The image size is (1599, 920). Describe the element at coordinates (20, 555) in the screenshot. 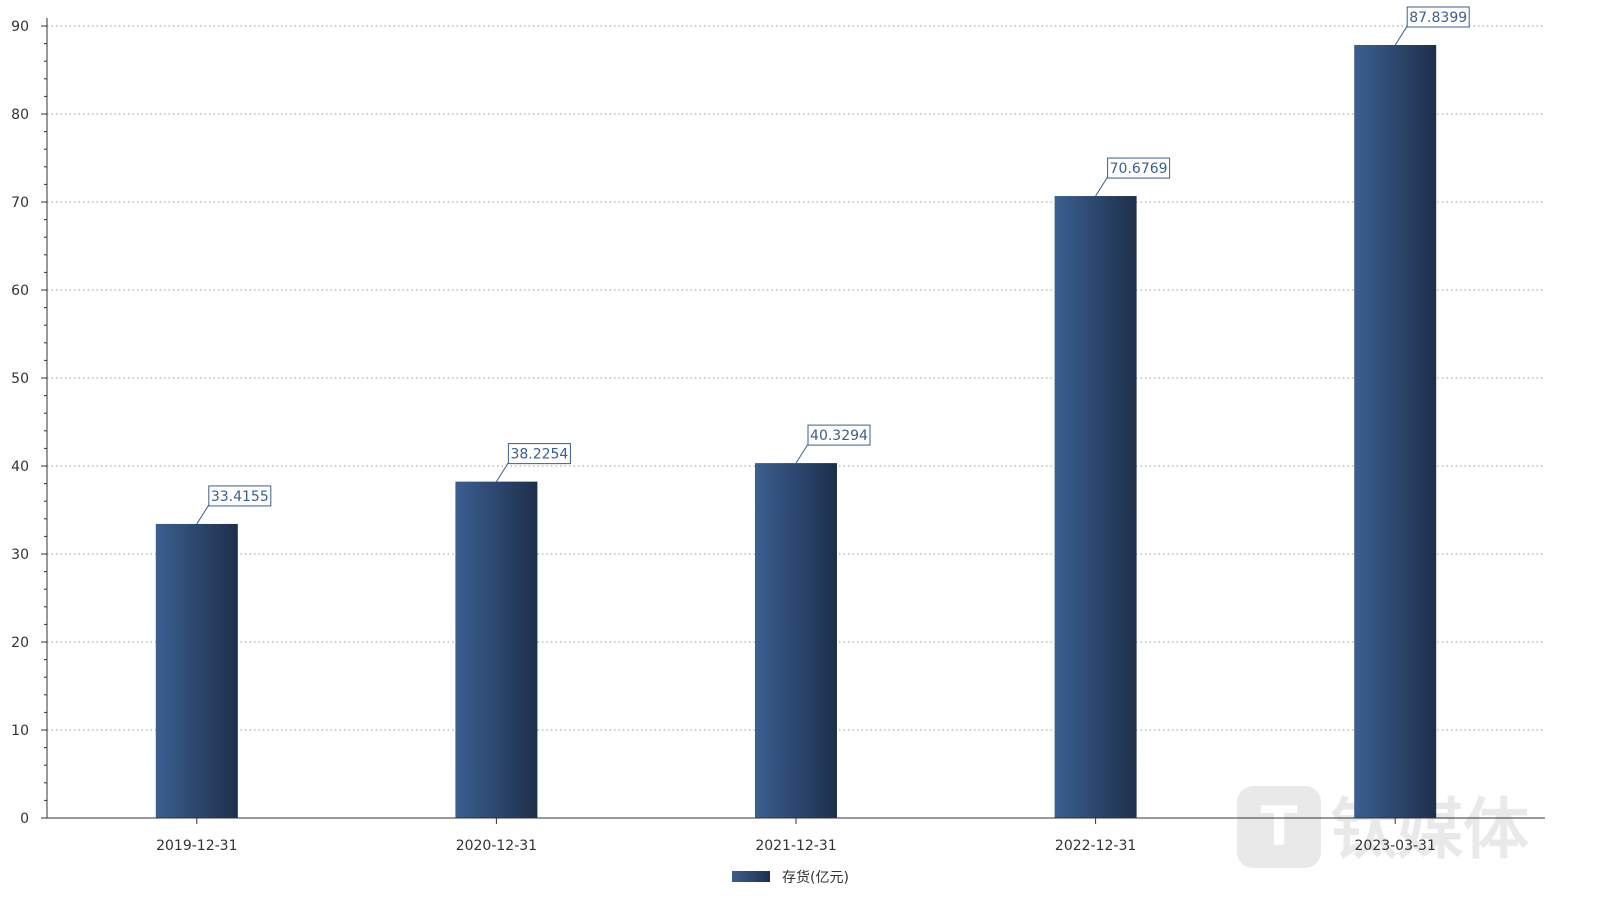

I see `y-tick-label: 30` at that location.